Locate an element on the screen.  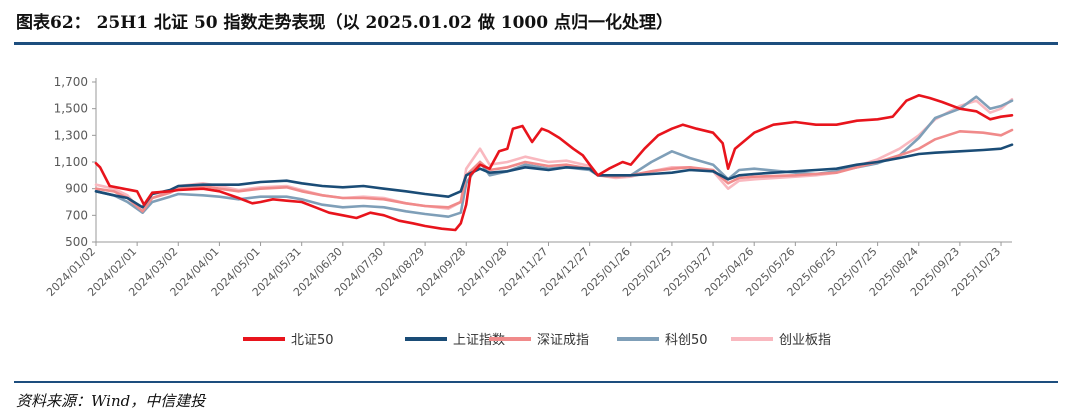
y-tick-label: 1,500 is located at coordinates (71, 109).